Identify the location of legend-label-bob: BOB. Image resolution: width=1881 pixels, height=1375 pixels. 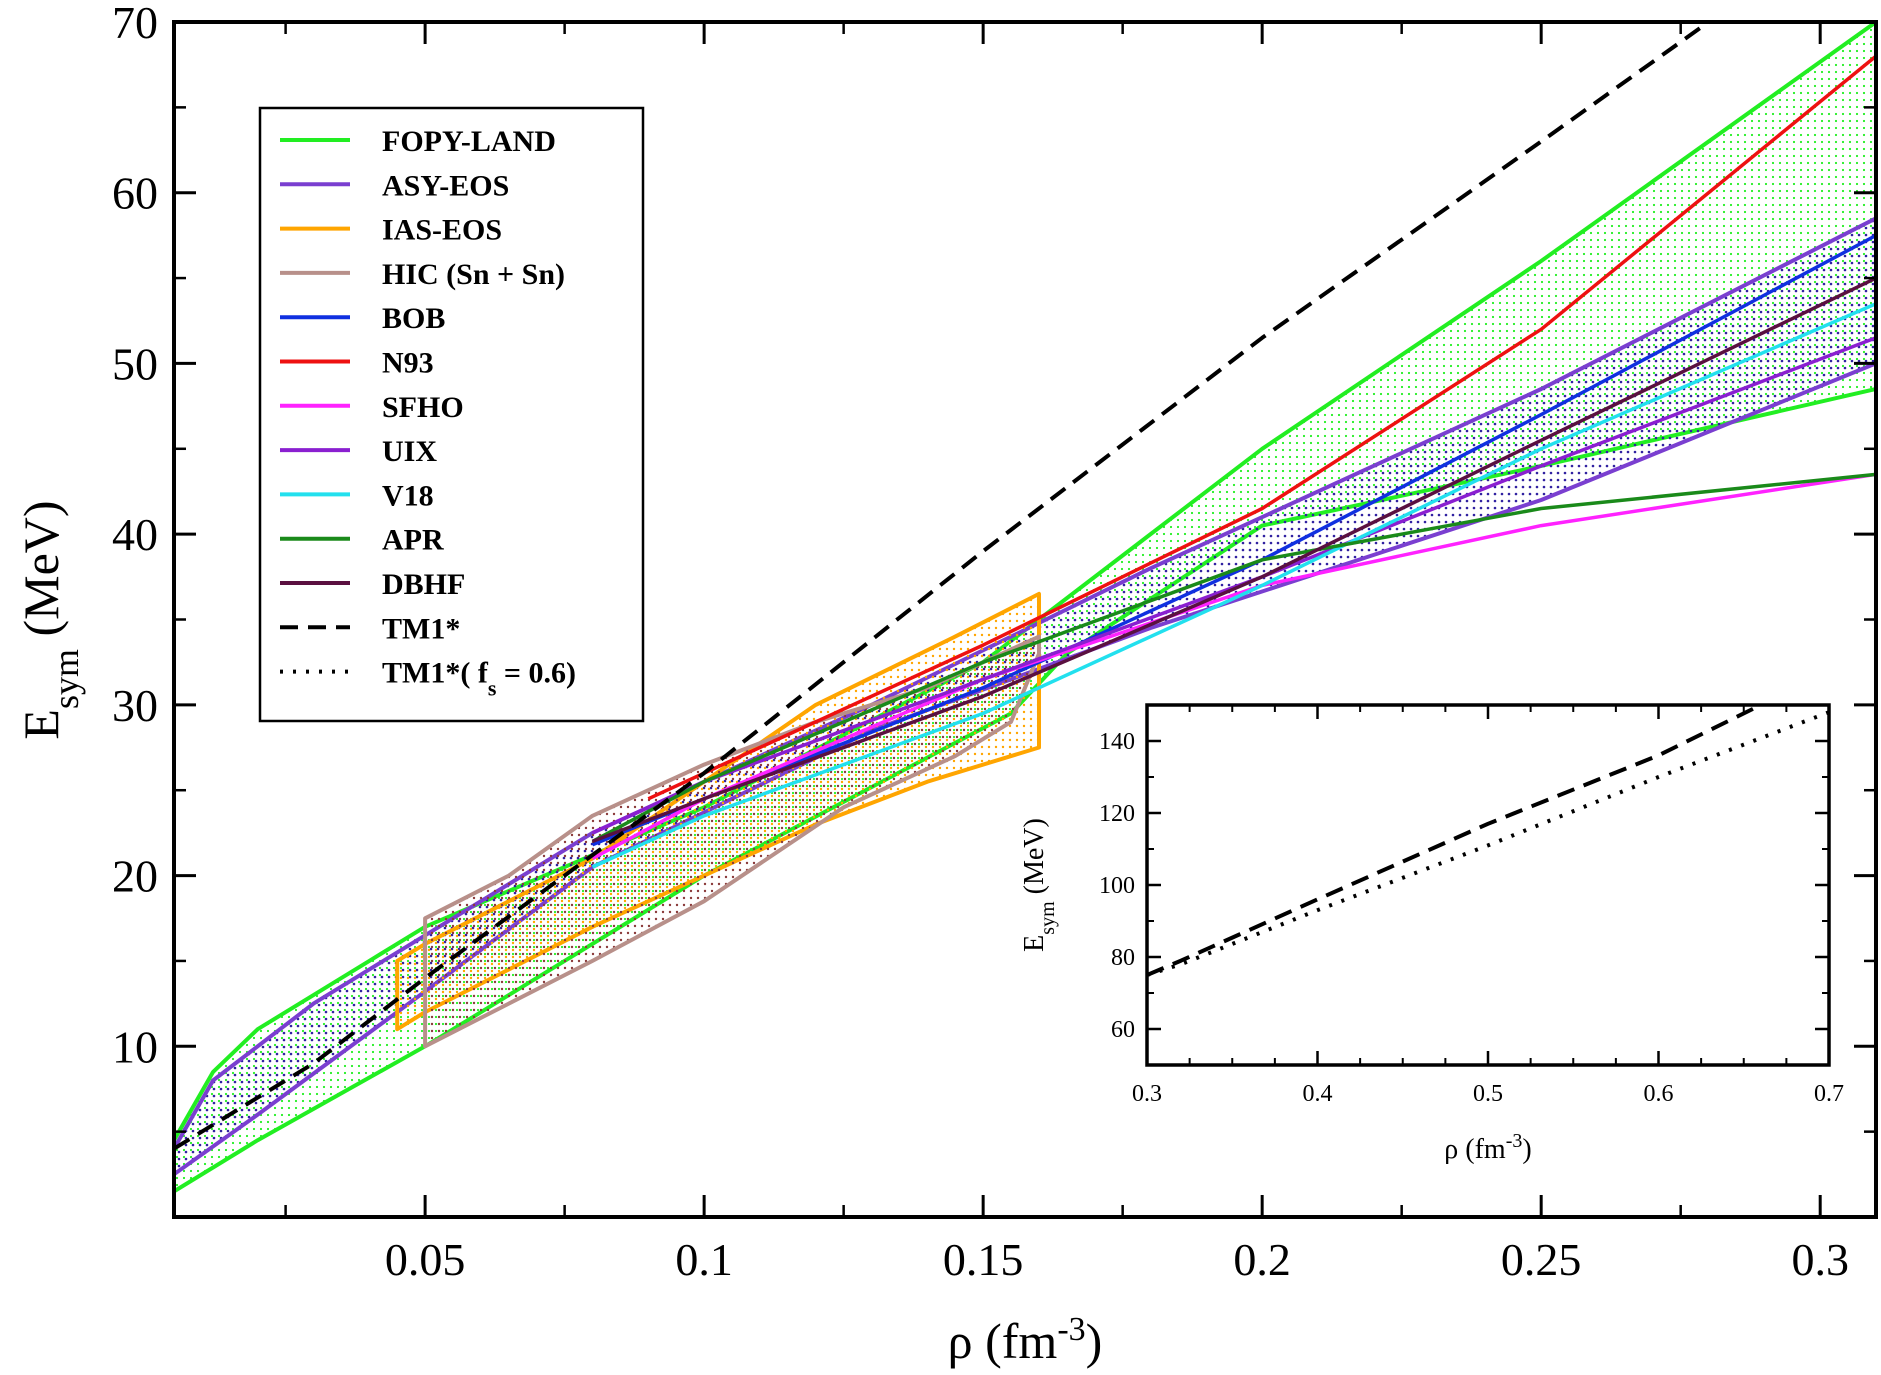
(413, 318).